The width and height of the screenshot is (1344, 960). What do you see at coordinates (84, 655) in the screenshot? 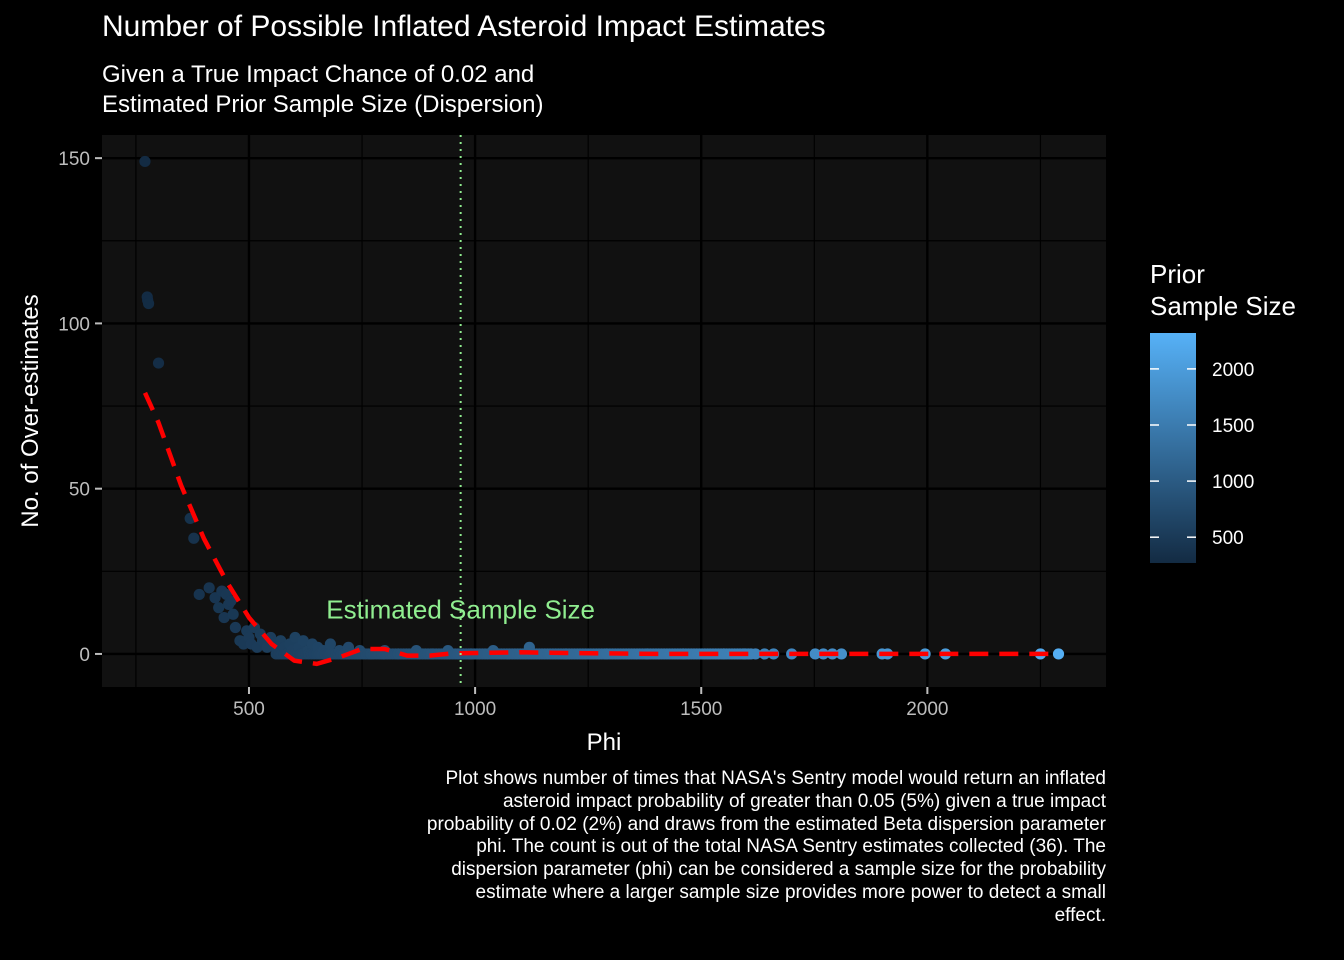
I see `y-tick-label: 0` at bounding box center [84, 655].